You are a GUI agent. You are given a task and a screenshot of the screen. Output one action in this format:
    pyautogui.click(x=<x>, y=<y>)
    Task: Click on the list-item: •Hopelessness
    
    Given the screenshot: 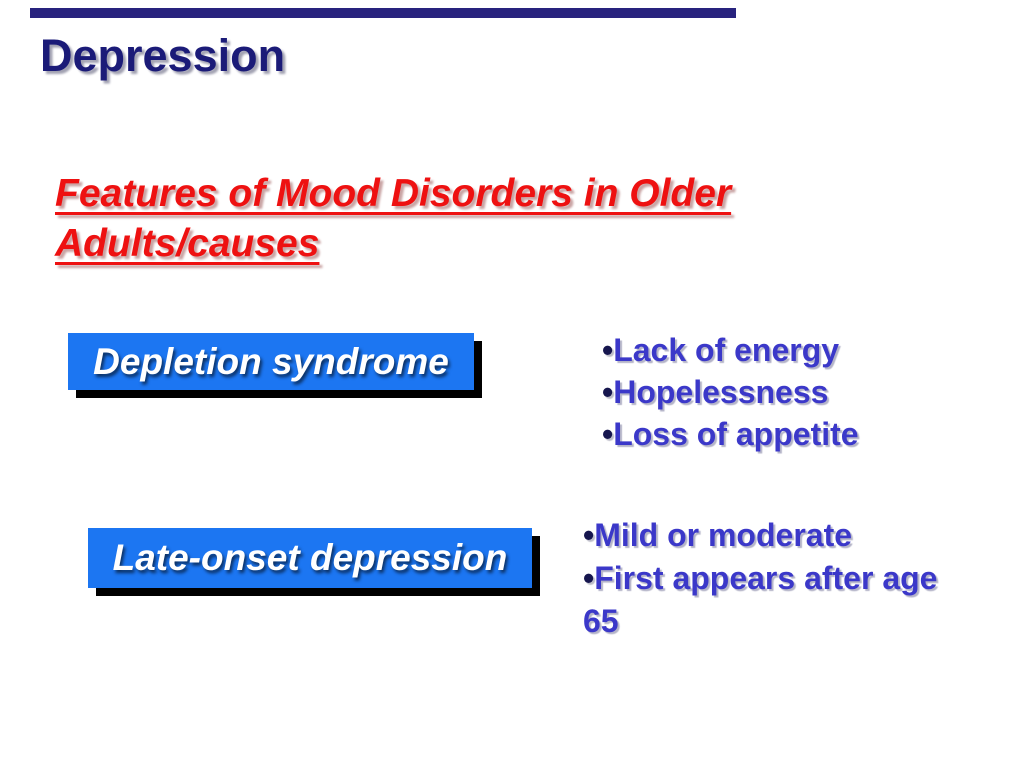 What is the action you would take?
    pyautogui.click(x=730, y=392)
    